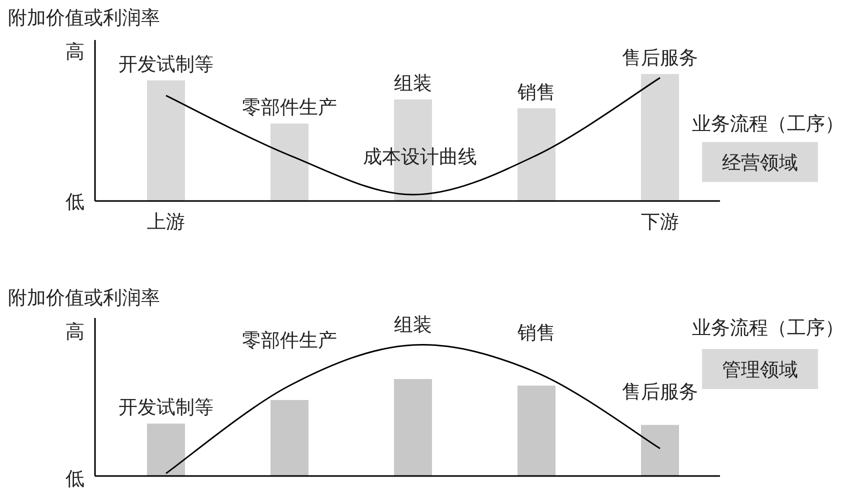 The height and width of the screenshot is (494, 863). Describe the element at coordinates (536, 333) in the screenshot. I see `text: 销售` at that location.